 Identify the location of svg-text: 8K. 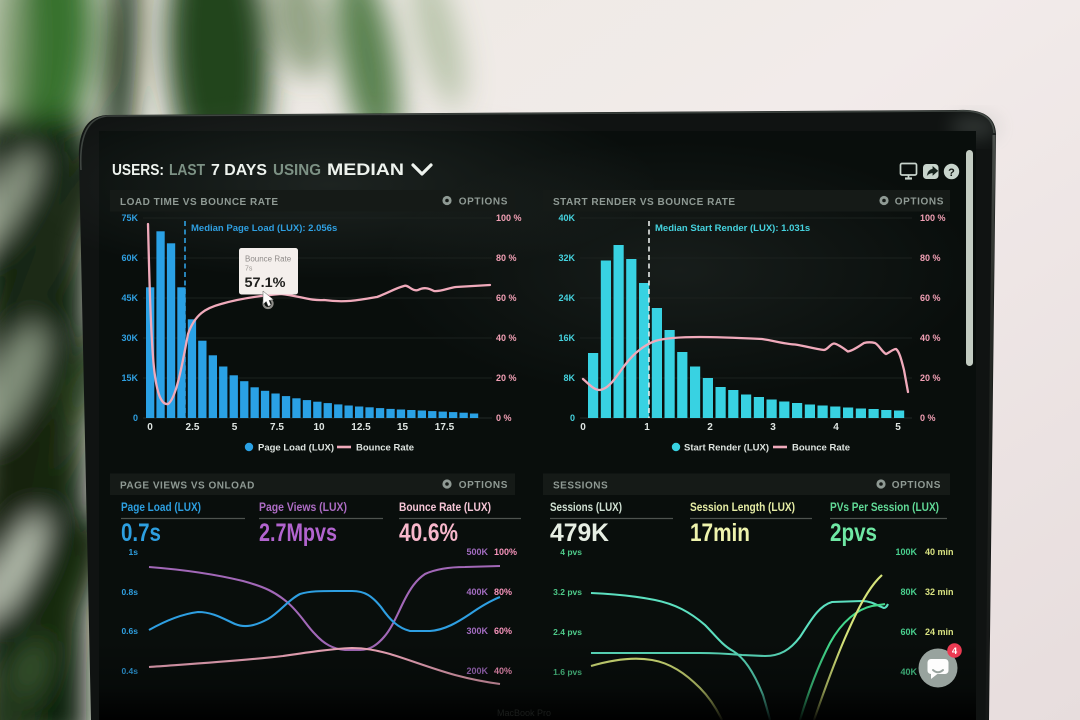
(569, 378).